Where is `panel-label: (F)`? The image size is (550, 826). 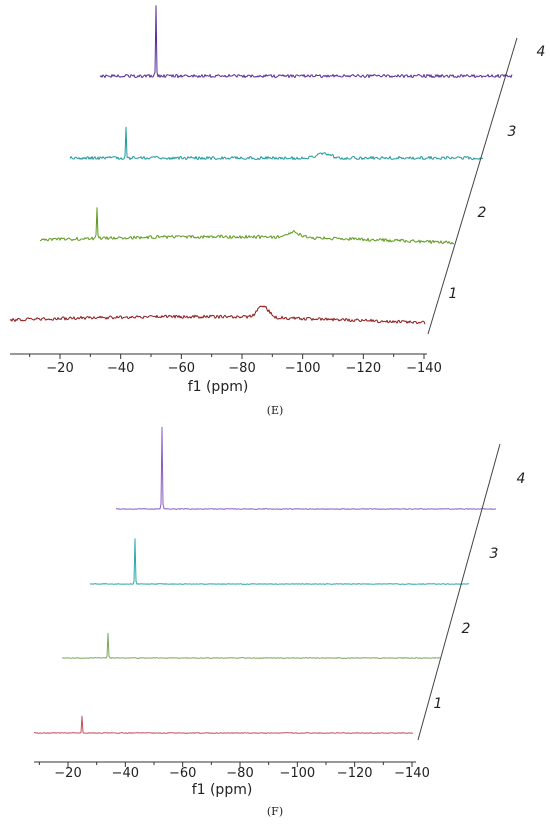
panel-label: (F) is located at coordinates (275, 811).